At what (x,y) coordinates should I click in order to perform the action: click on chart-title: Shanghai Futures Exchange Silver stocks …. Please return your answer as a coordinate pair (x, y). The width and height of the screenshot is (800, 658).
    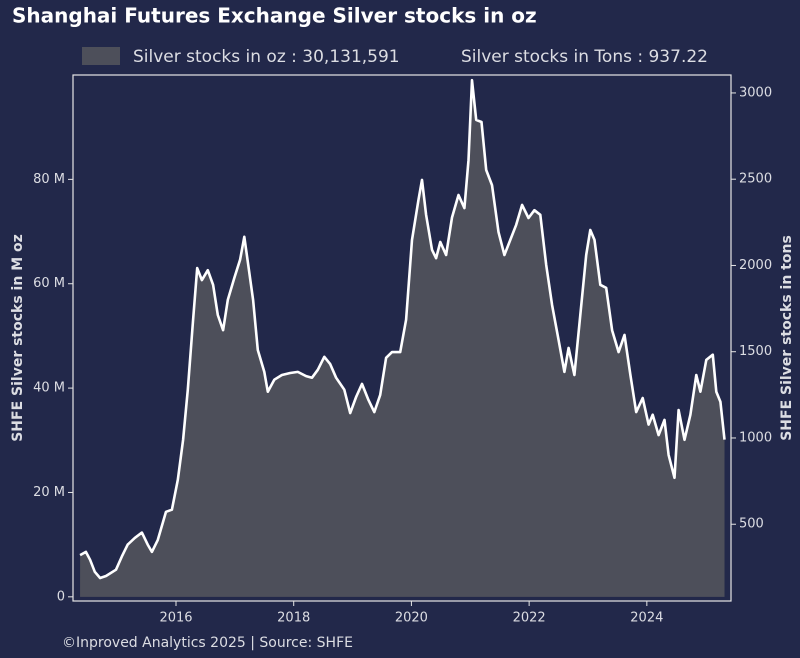
    Looking at the image, I should click on (274, 16).